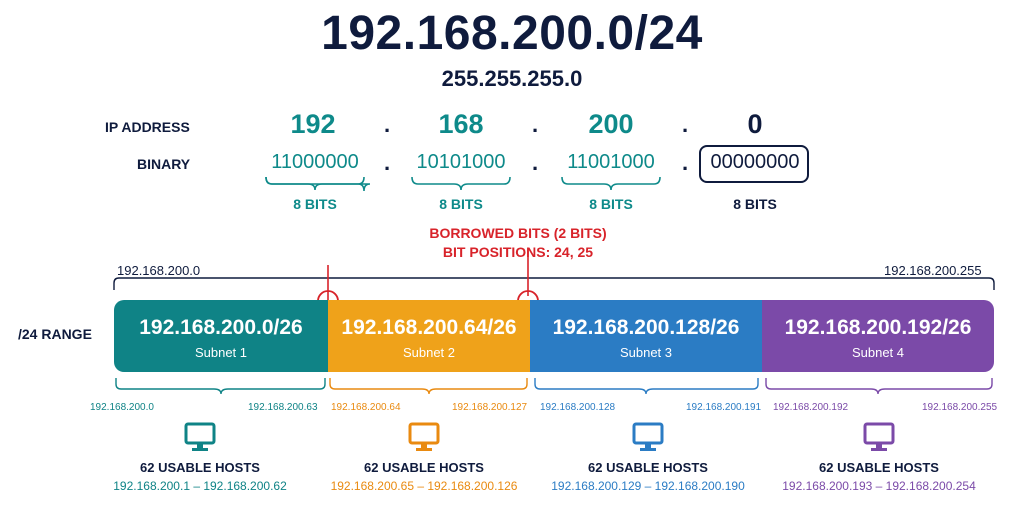 This screenshot has width=1024, height=512. Describe the element at coordinates (461, 124) in the screenshot. I see `ip-octet-2: 168` at that location.